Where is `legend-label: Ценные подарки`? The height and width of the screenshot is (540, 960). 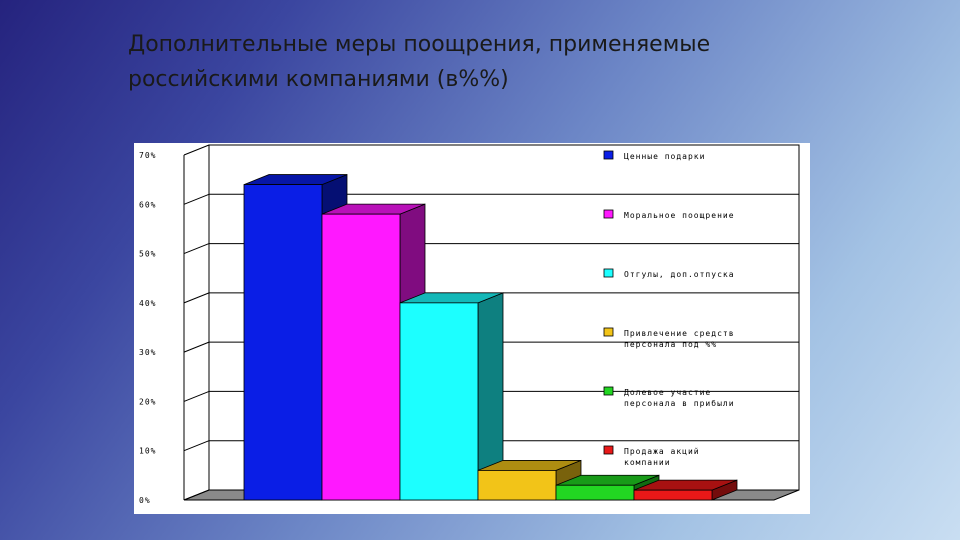
legend-label: Ценные подарки is located at coordinates (664, 156).